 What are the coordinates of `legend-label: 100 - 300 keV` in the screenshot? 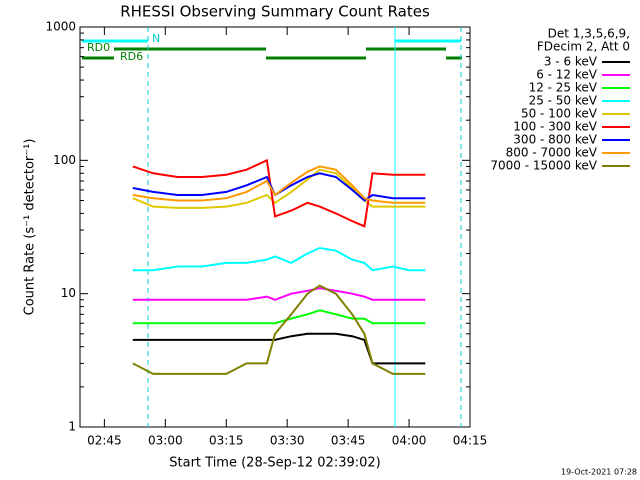 It's located at (555, 127).